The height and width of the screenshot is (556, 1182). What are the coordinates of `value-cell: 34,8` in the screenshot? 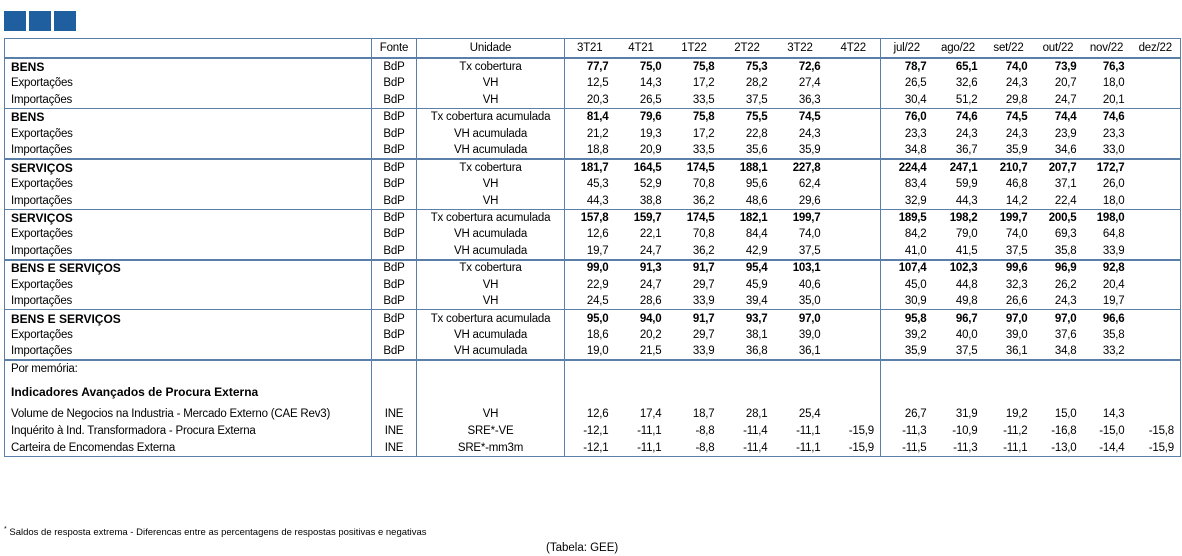 It's located at (906, 150).